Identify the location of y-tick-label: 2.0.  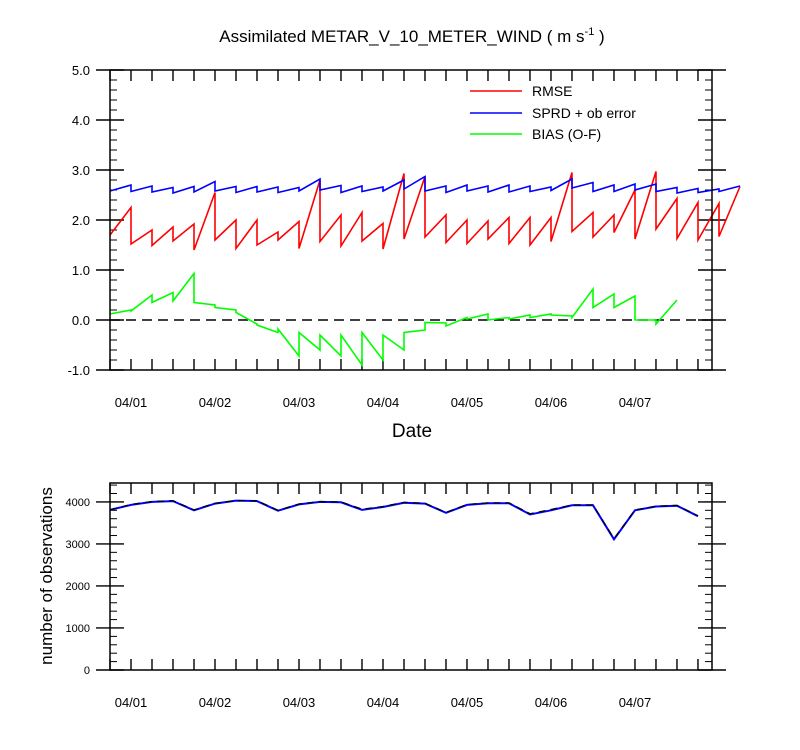
(81, 220).